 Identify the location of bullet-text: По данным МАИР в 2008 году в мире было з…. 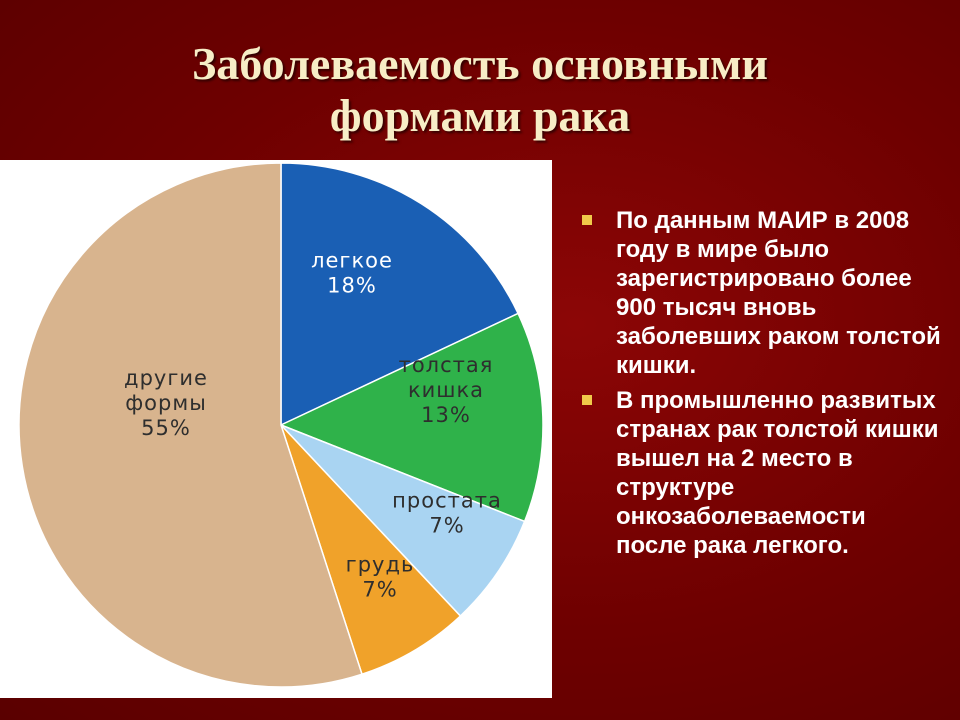
(778, 293).